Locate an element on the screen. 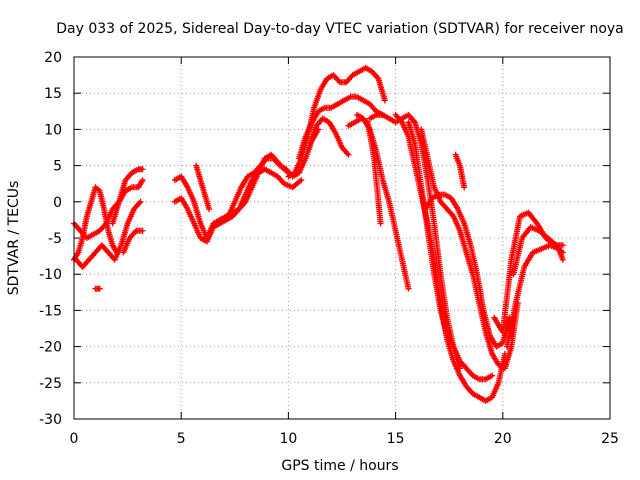 This screenshot has width=640, height=480. y-tick-label: -30 is located at coordinates (50, 420).